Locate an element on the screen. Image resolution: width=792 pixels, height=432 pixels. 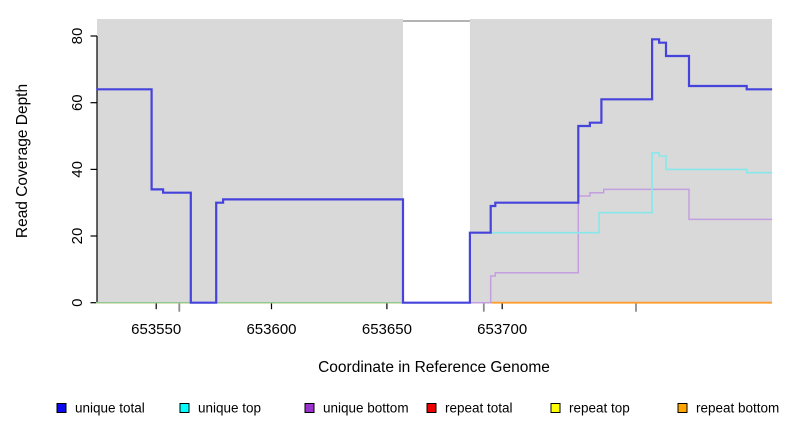
legend-label-repeat-total: repeat total is located at coordinates (479, 408).